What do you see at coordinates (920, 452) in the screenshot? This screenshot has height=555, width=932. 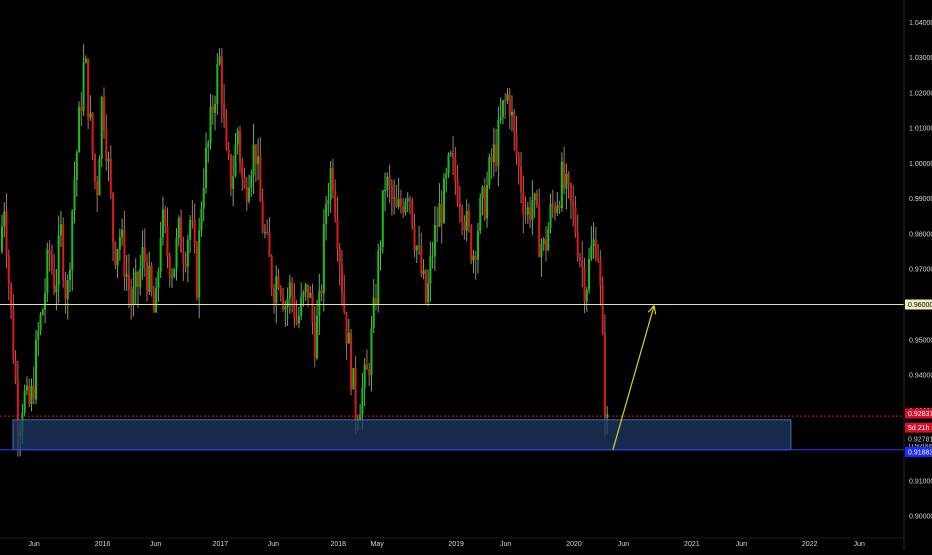 I see `price-badge-label: 0.91883` at bounding box center [920, 452].